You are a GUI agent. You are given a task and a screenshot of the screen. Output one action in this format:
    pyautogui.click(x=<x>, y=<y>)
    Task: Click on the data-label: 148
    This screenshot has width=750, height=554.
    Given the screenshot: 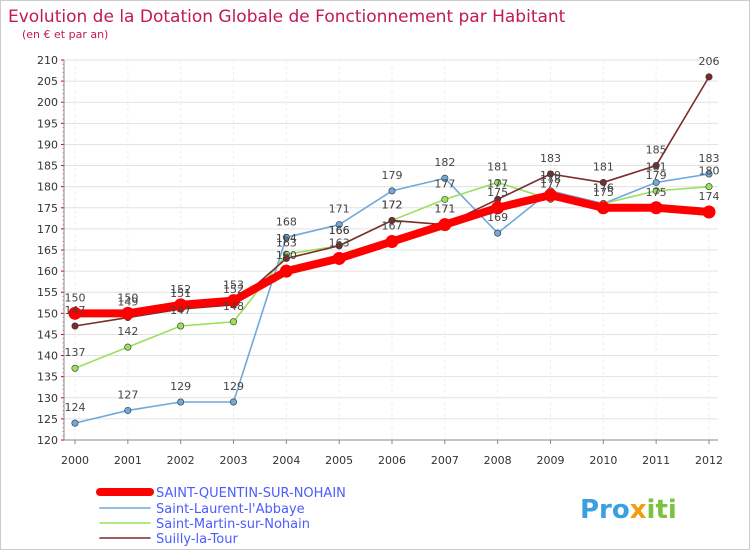 What is the action you would take?
    pyautogui.click(x=233, y=306)
    